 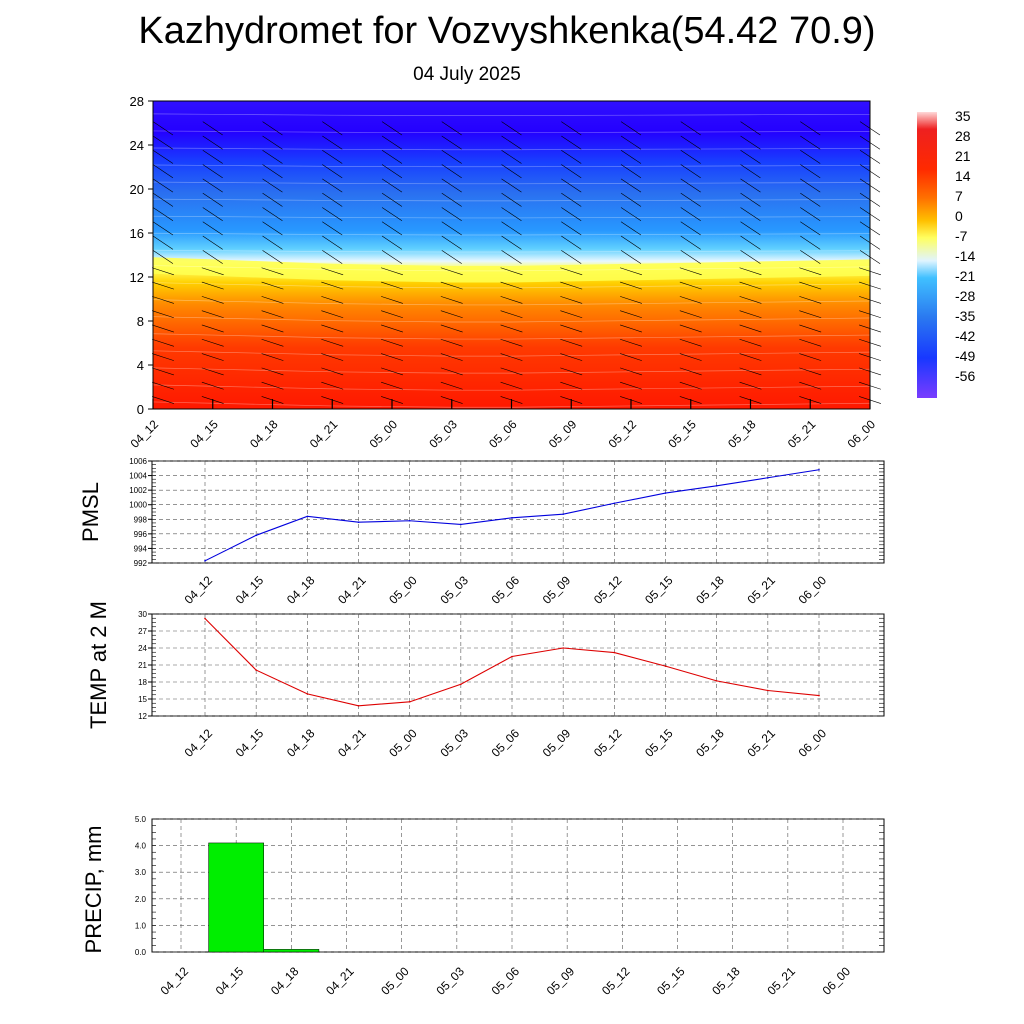 I want to click on y-axis-label: PMSL, so click(x=90, y=512).